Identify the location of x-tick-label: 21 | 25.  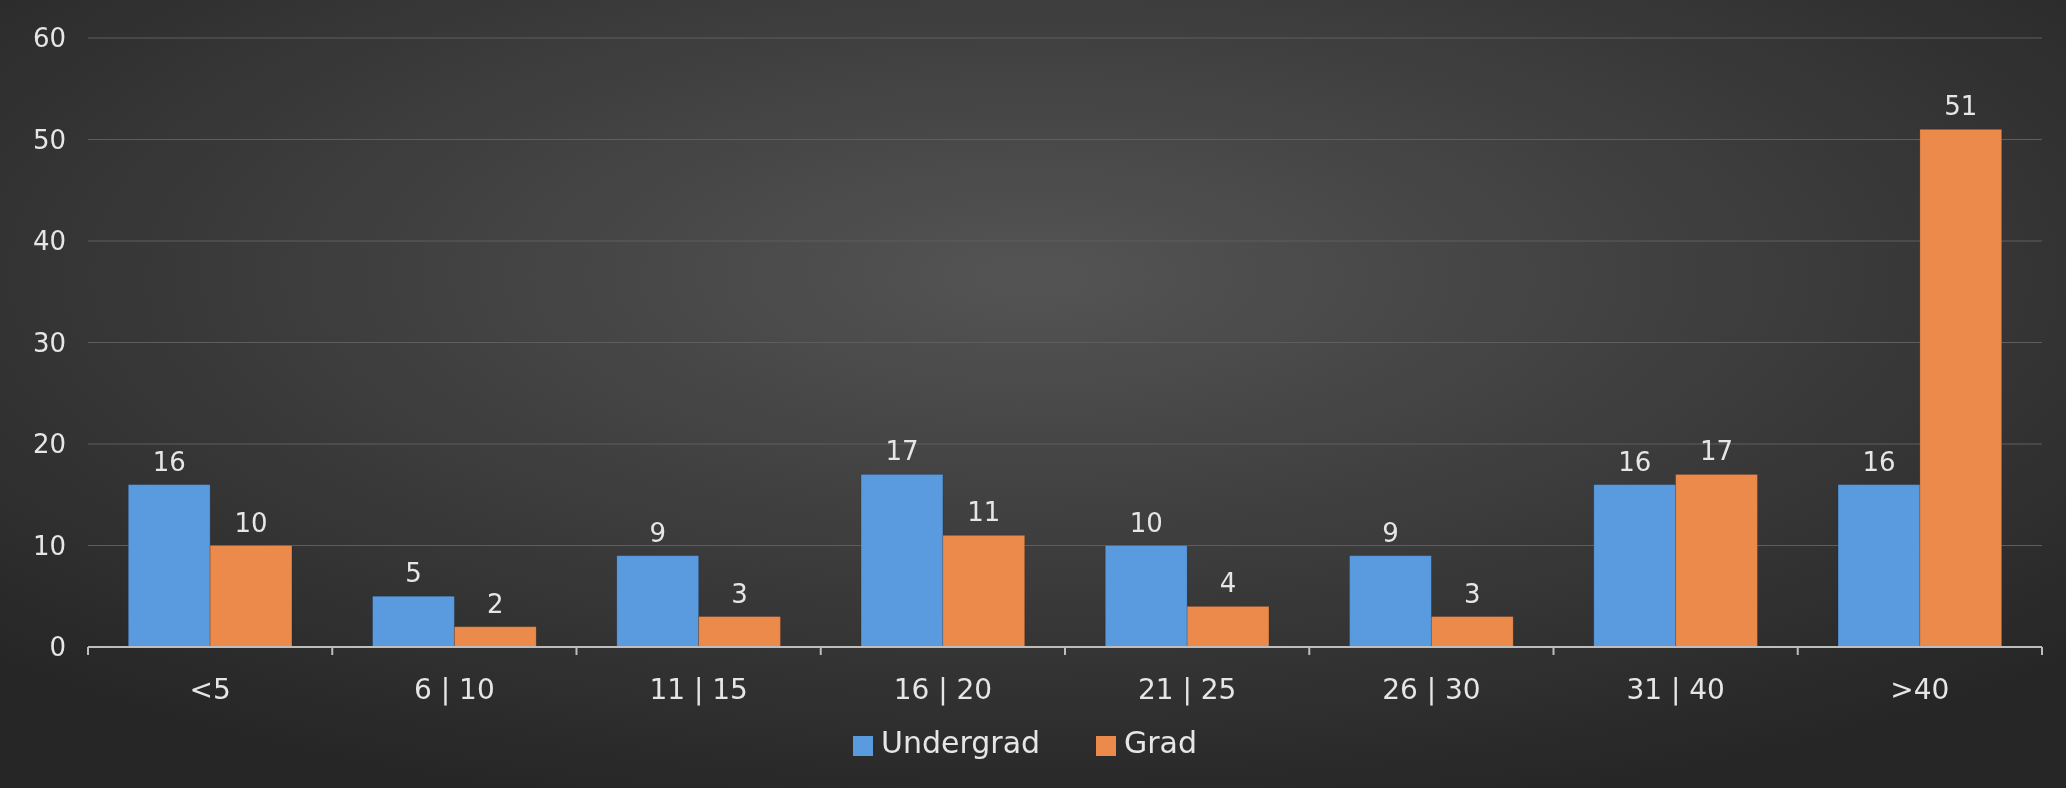
(1187, 689).